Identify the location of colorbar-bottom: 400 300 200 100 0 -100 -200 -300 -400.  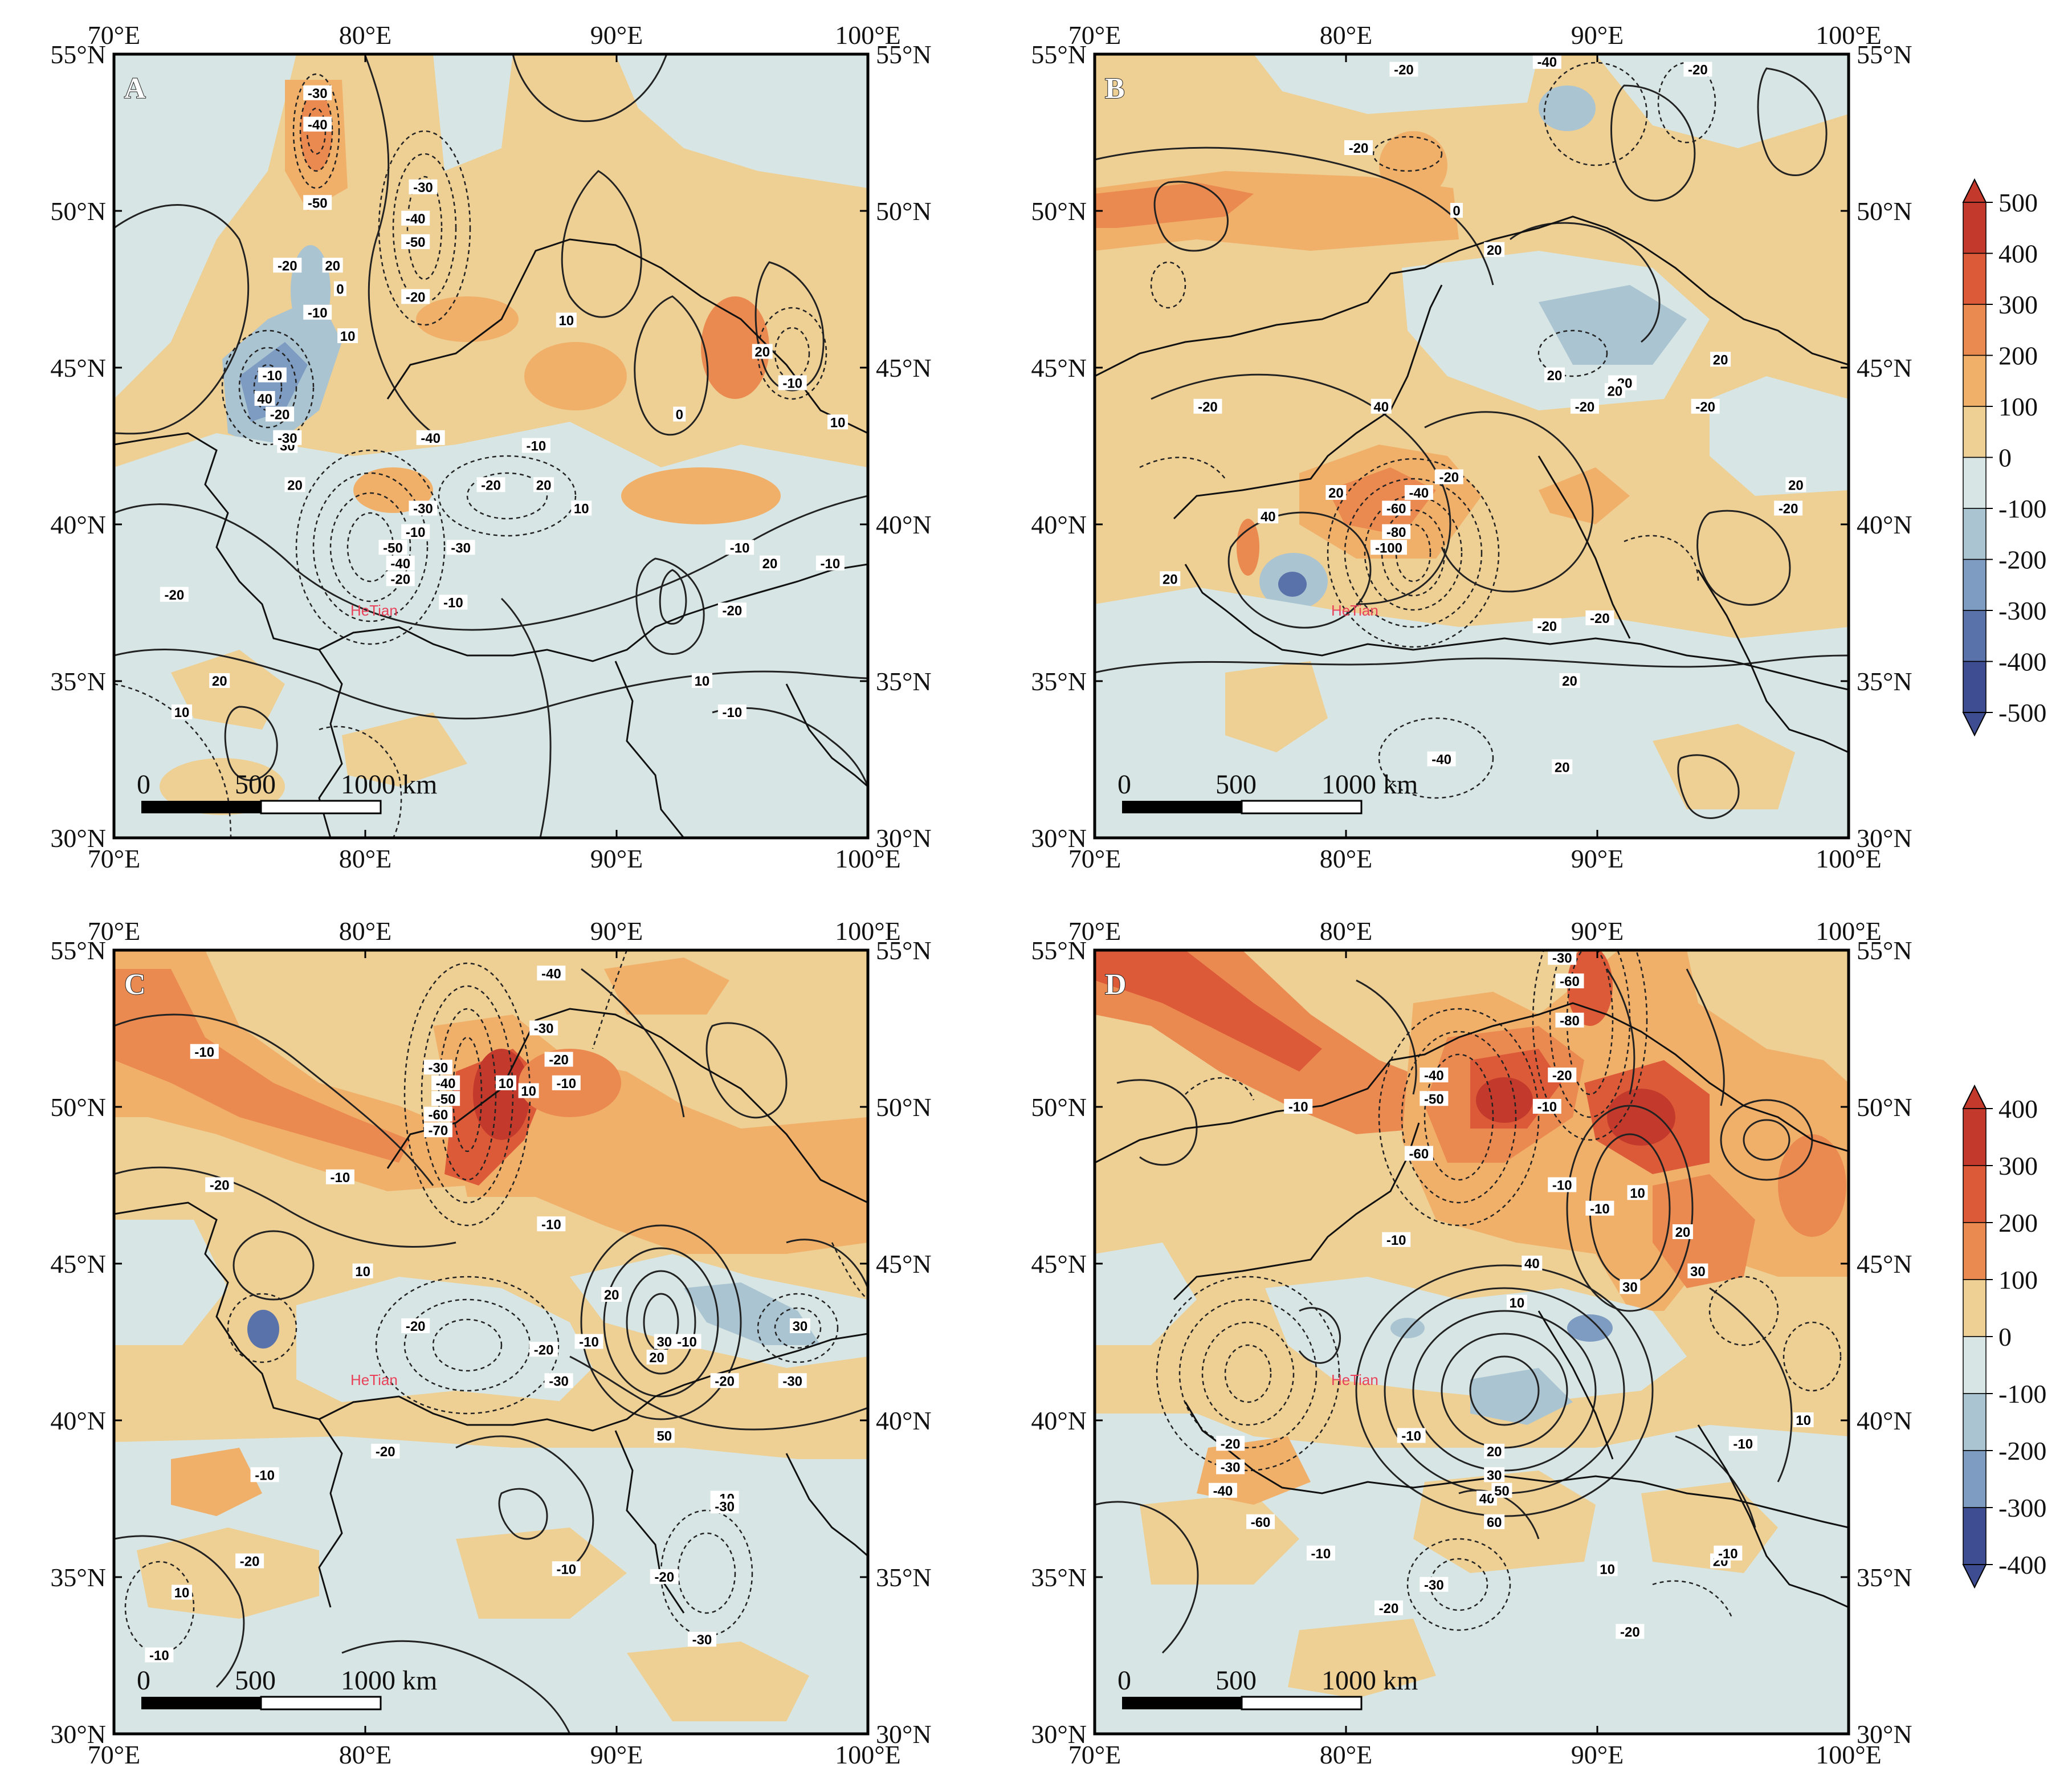
(2004, 1337).